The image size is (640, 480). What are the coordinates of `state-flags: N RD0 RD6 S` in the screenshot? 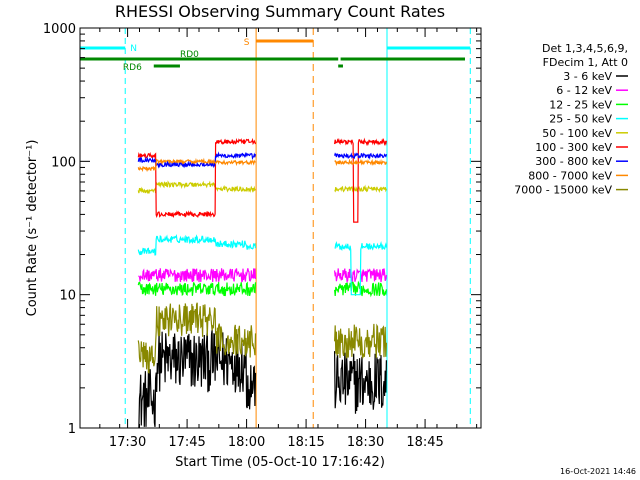 It's located at (275, 55).